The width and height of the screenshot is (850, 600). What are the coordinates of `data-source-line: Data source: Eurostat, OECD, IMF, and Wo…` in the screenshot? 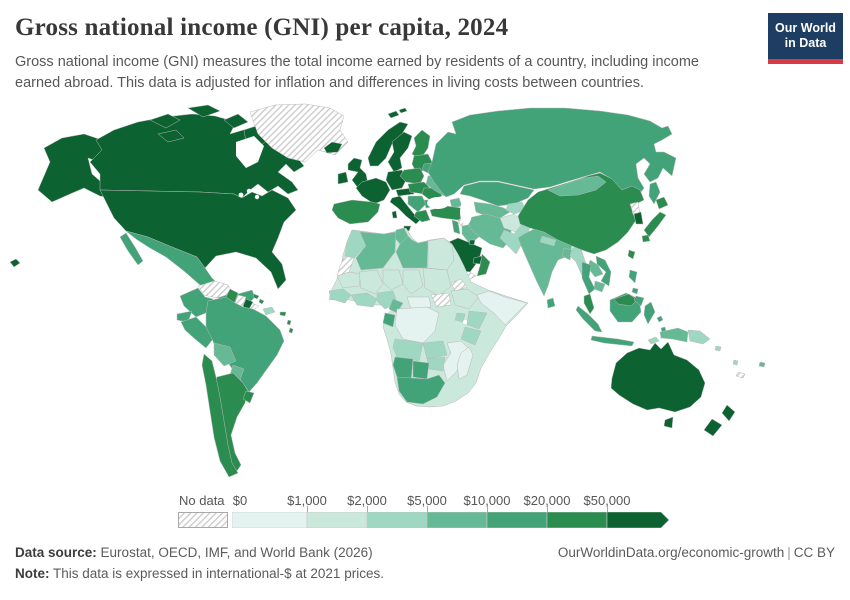 It's located at (194, 552).